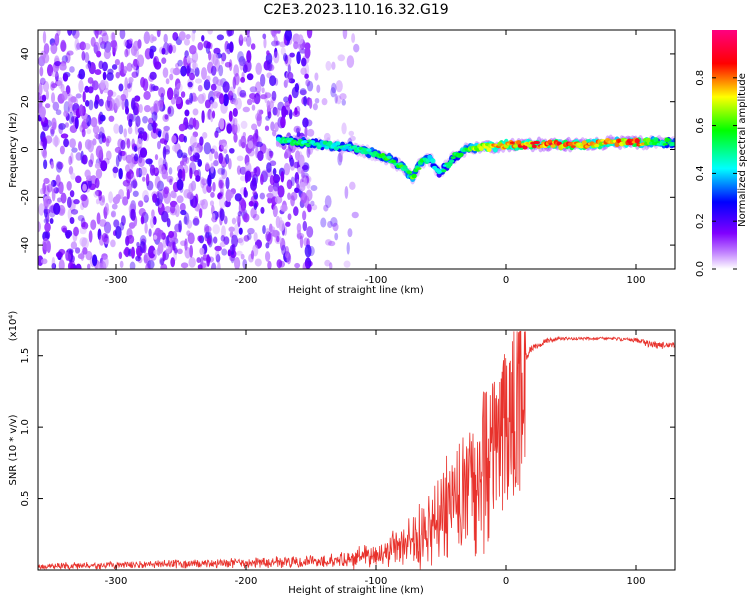 The image size is (750, 600). What do you see at coordinates (376, 581) in the screenshot?
I see `snr-x-tick-label: -100` at bounding box center [376, 581].